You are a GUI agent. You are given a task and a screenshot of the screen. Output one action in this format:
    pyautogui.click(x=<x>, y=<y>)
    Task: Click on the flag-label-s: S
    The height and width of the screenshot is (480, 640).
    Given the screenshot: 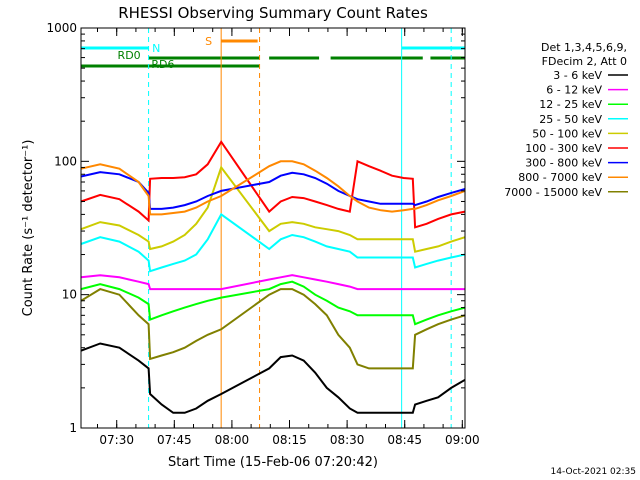 What is the action you would take?
    pyautogui.click(x=208, y=41)
    